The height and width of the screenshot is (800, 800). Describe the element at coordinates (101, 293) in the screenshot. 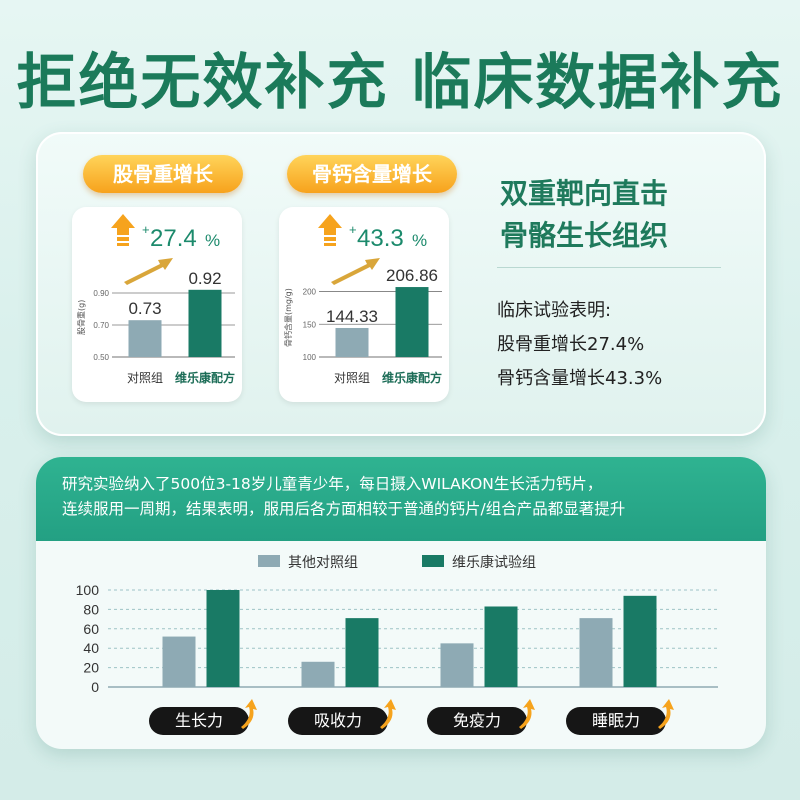

I see `y-tick-label: 0.90` at that location.